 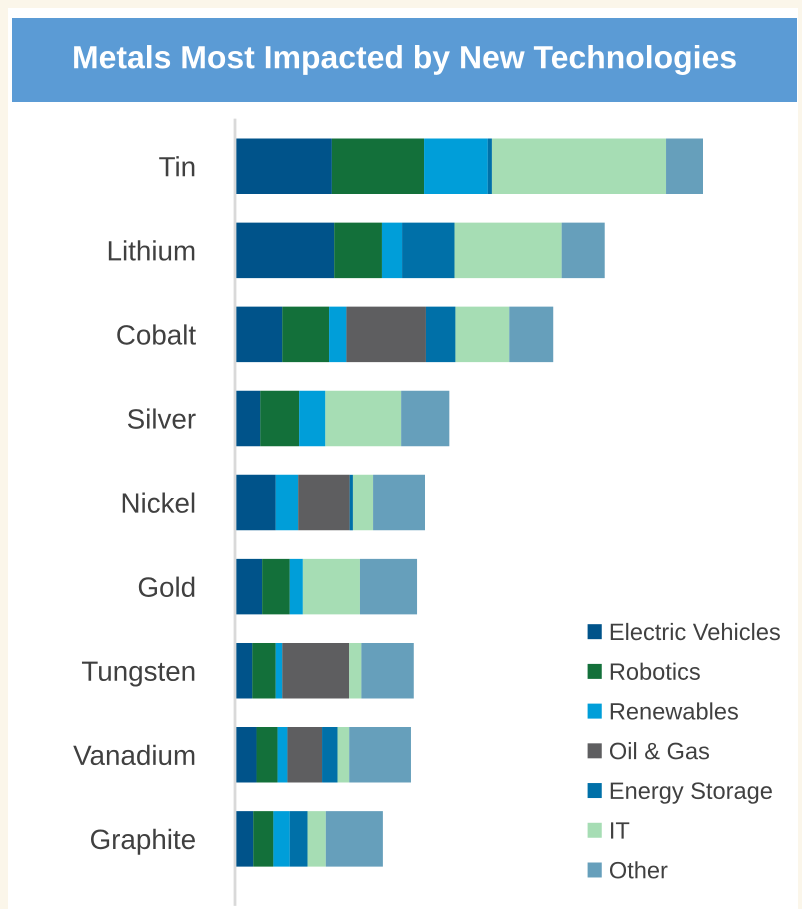 What do you see at coordinates (151, 250) in the screenshot?
I see `y-tick-label: Lithium` at bounding box center [151, 250].